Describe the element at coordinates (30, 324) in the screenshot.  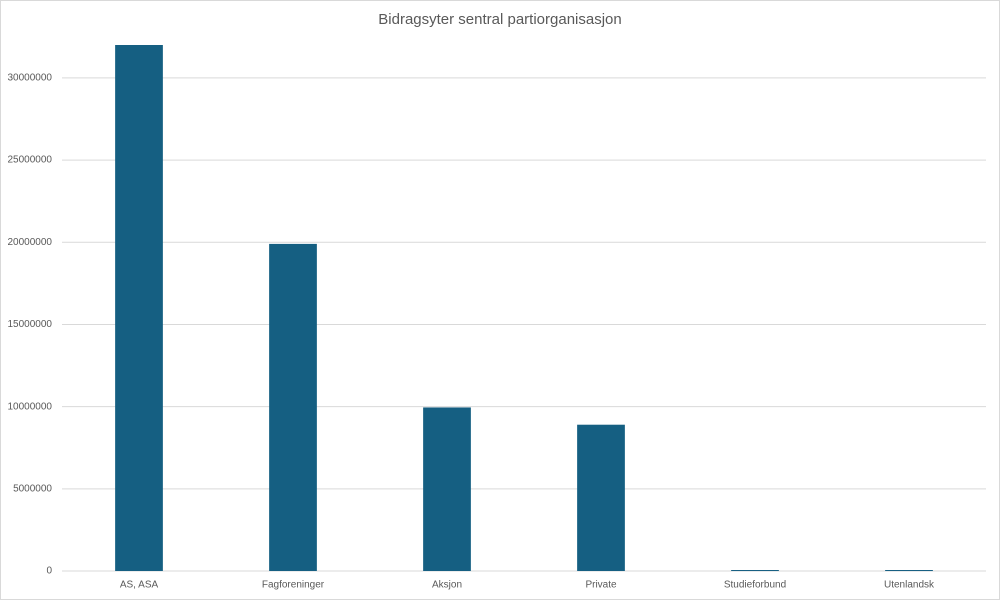
I see `y-tick-label: 15000000` at that location.